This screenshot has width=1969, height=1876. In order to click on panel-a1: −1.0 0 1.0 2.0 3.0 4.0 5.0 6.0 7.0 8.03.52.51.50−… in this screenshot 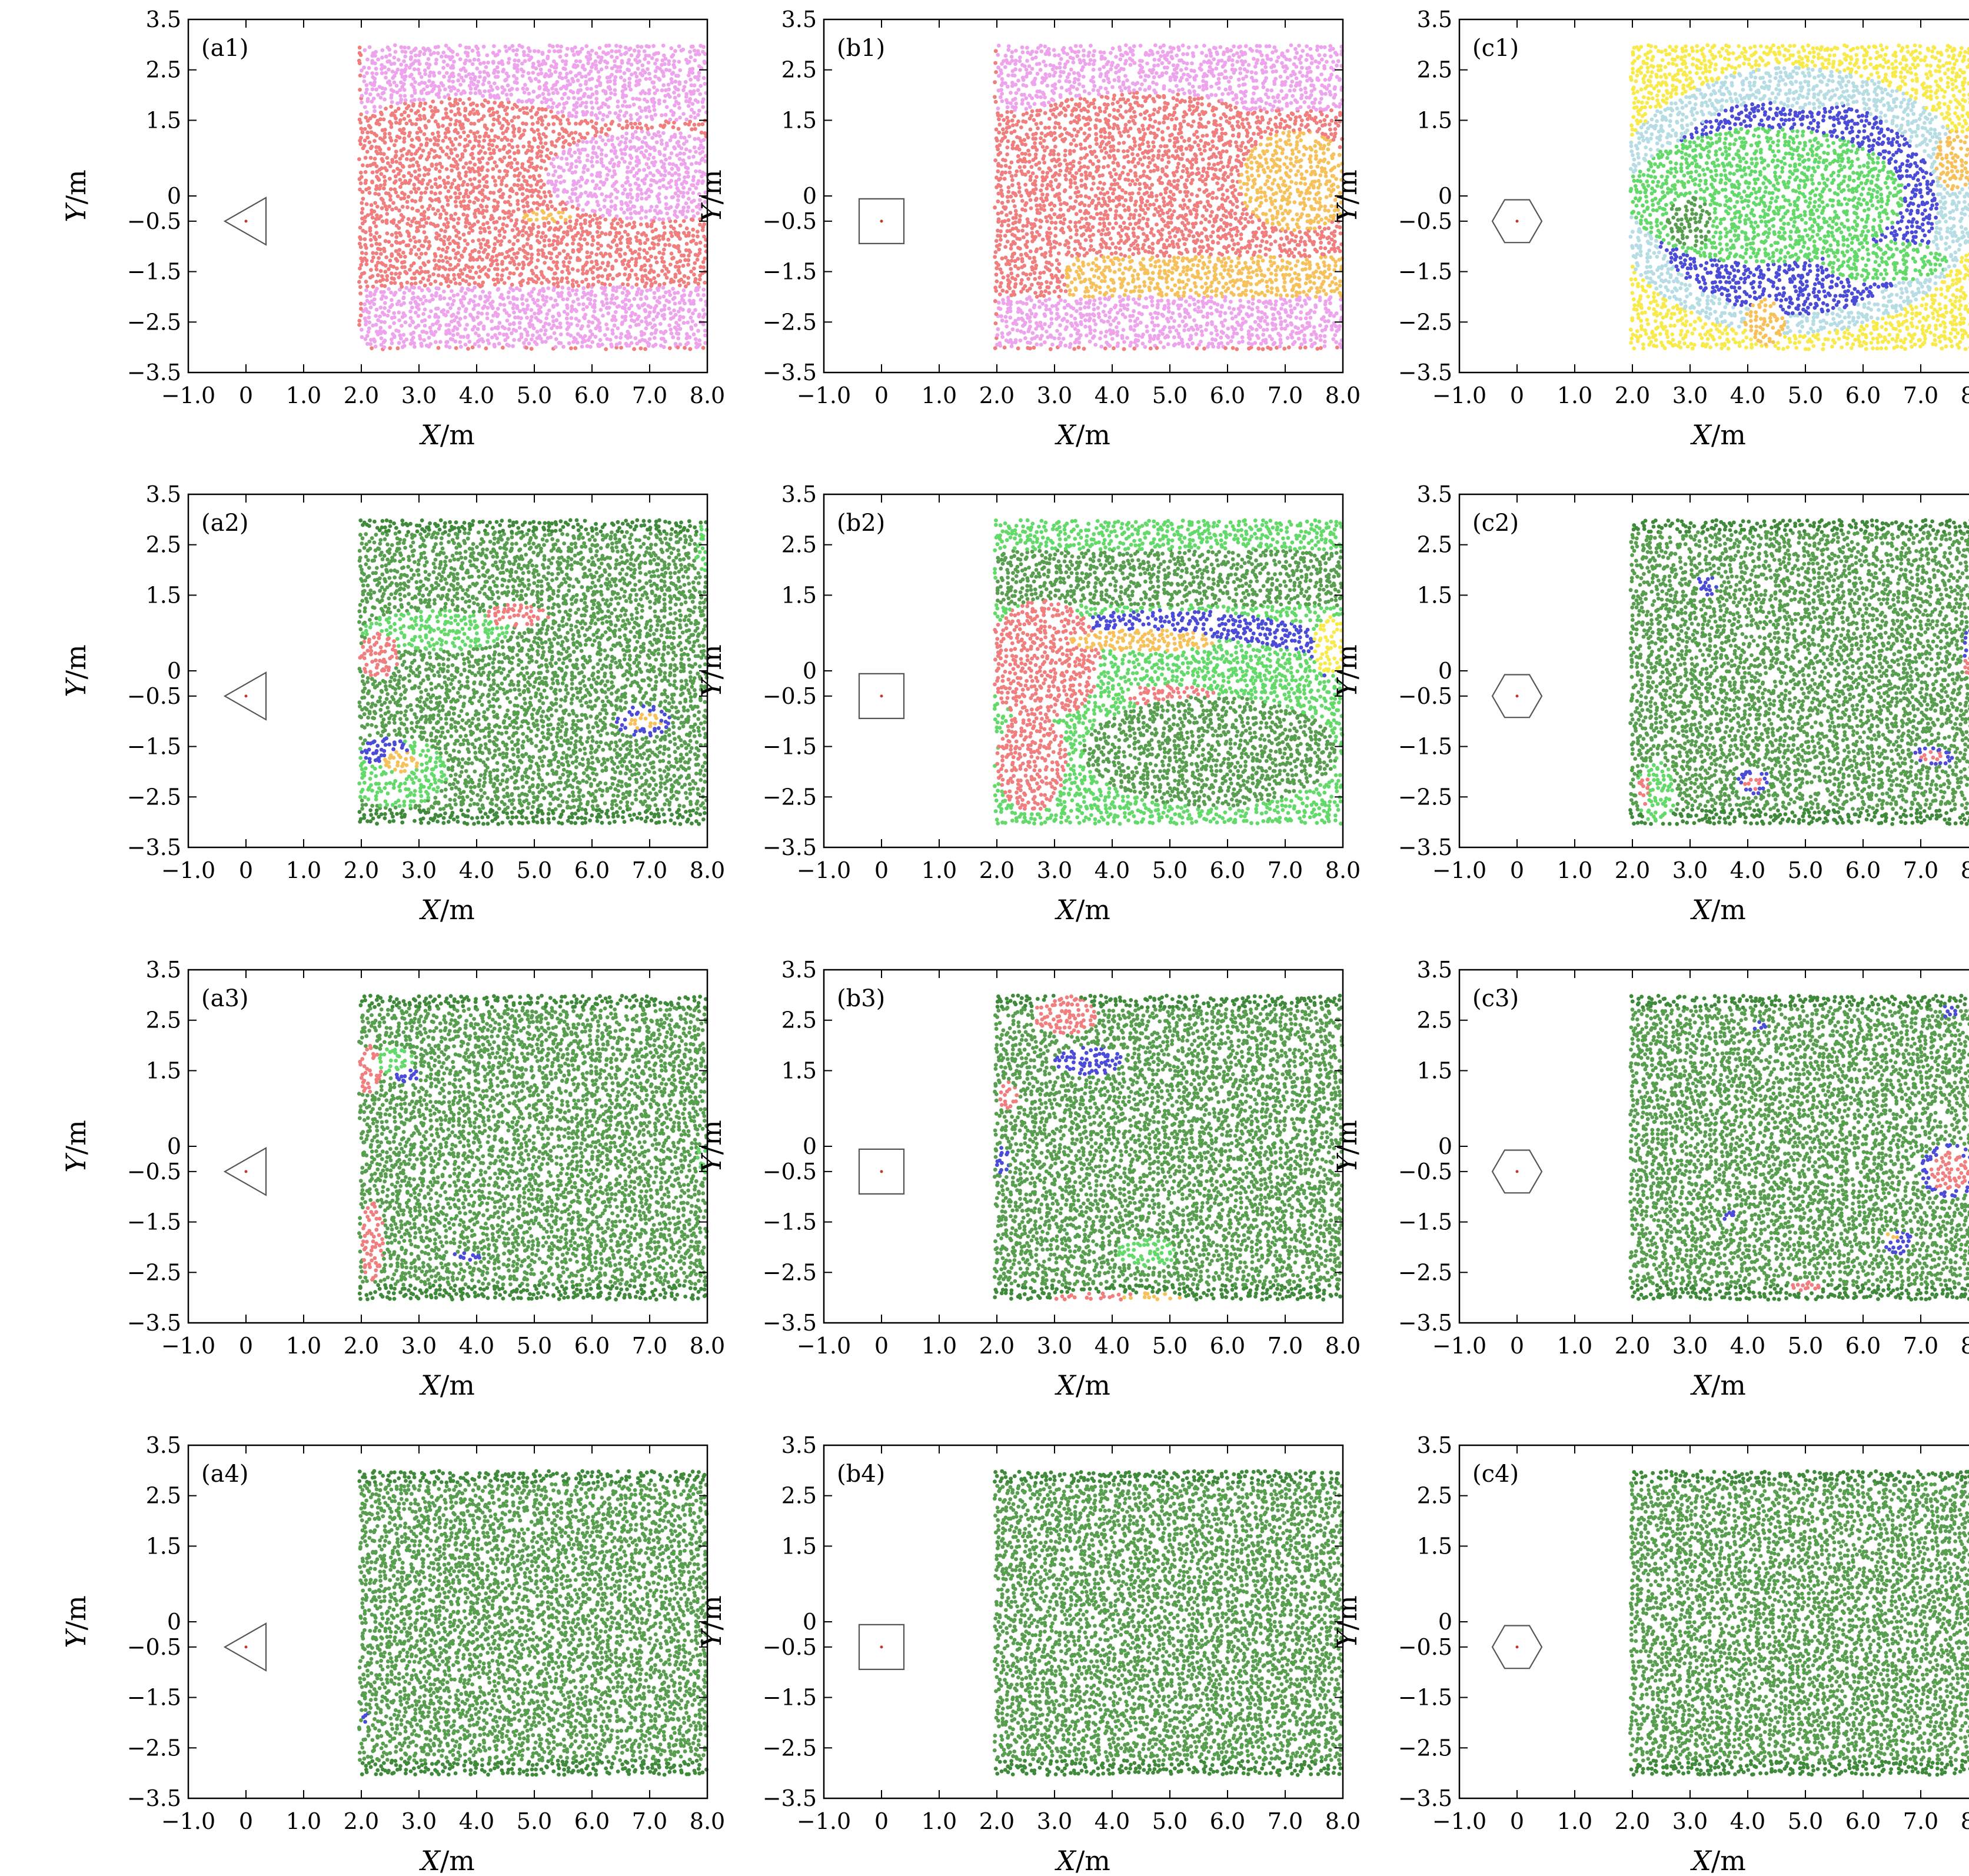, I will do `click(392, 229)`.